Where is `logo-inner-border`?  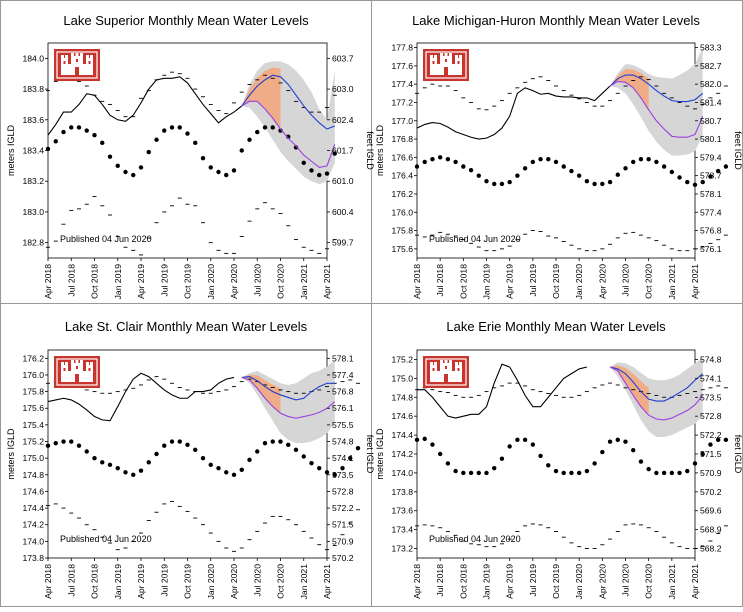
logo-inner-border is located at coordinates (446, 372).